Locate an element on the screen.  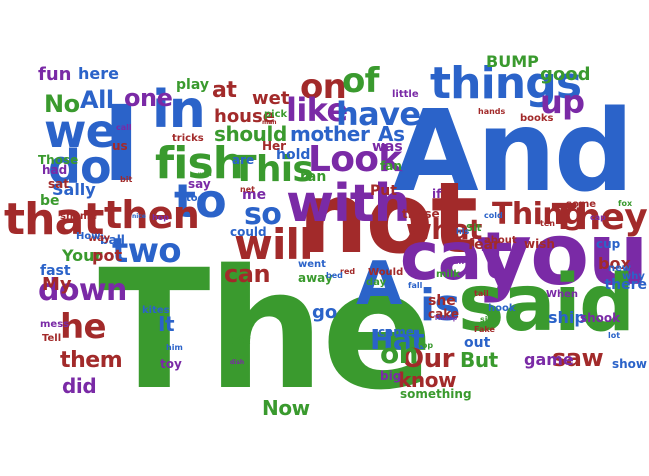
word-ball: ball is located at coordinates (112, 240).